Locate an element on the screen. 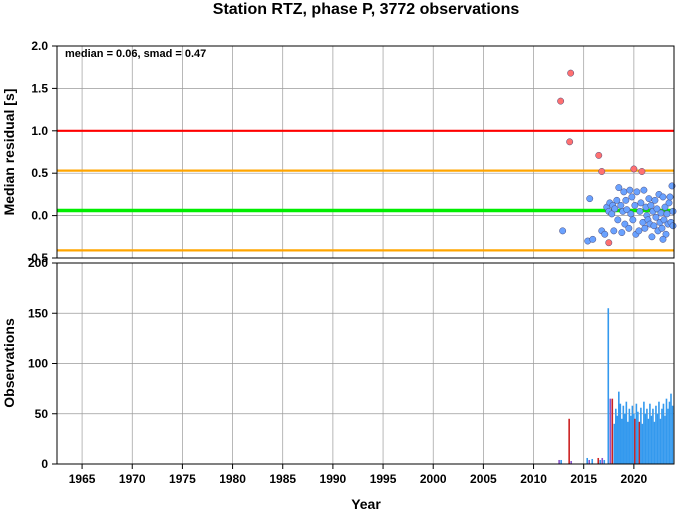 This screenshot has width=678, height=511. residual-y-label: Median residual [s] is located at coordinates (9, 152).